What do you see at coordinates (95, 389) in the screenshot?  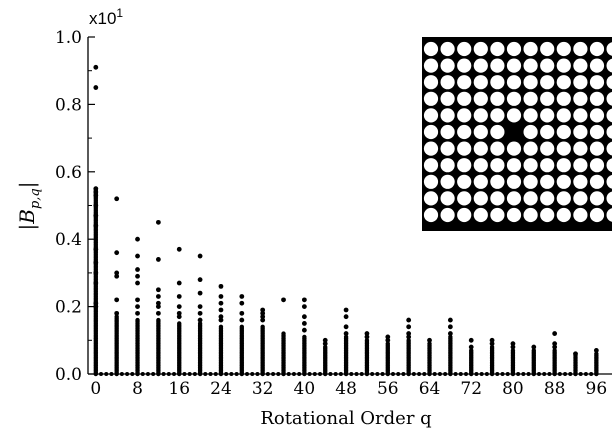 I see `x-tick-label: 0` at bounding box center [95, 389].